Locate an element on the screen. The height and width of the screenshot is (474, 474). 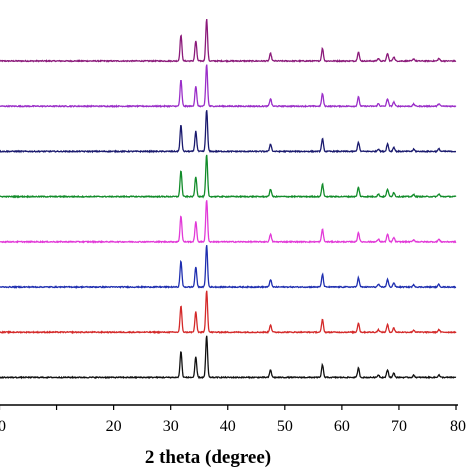
x-tick-label-50: 50 is located at coordinates (285, 426).